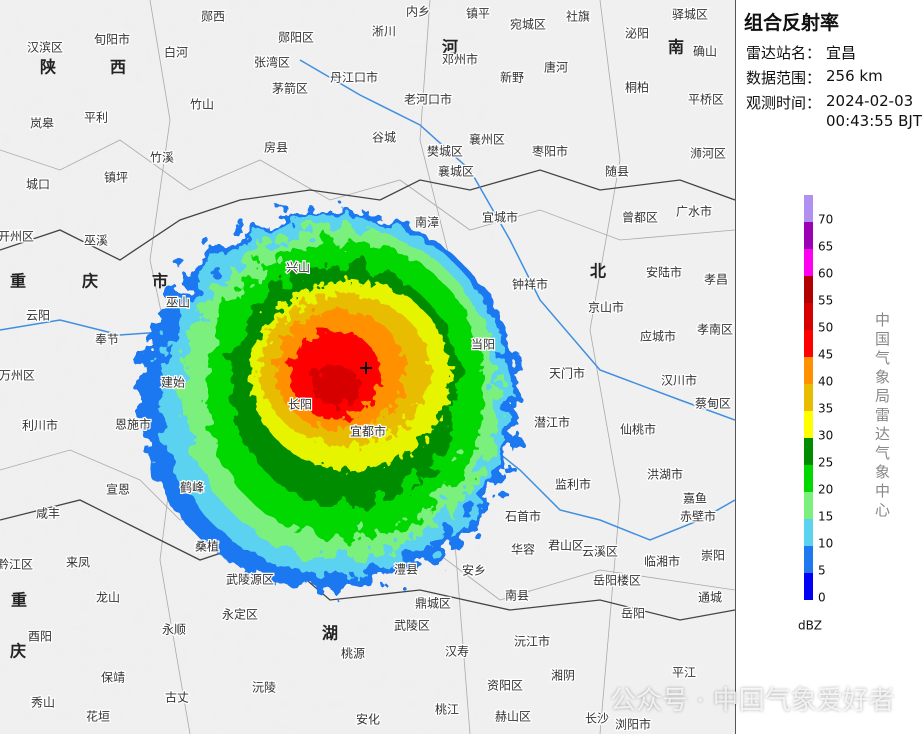 Image resolution: width=924 pixels, height=734 pixels. What do you see at coordinates (48, 514) in the screenshot?
I see `place-label: 咸丰` at bounding box center [48, 514].